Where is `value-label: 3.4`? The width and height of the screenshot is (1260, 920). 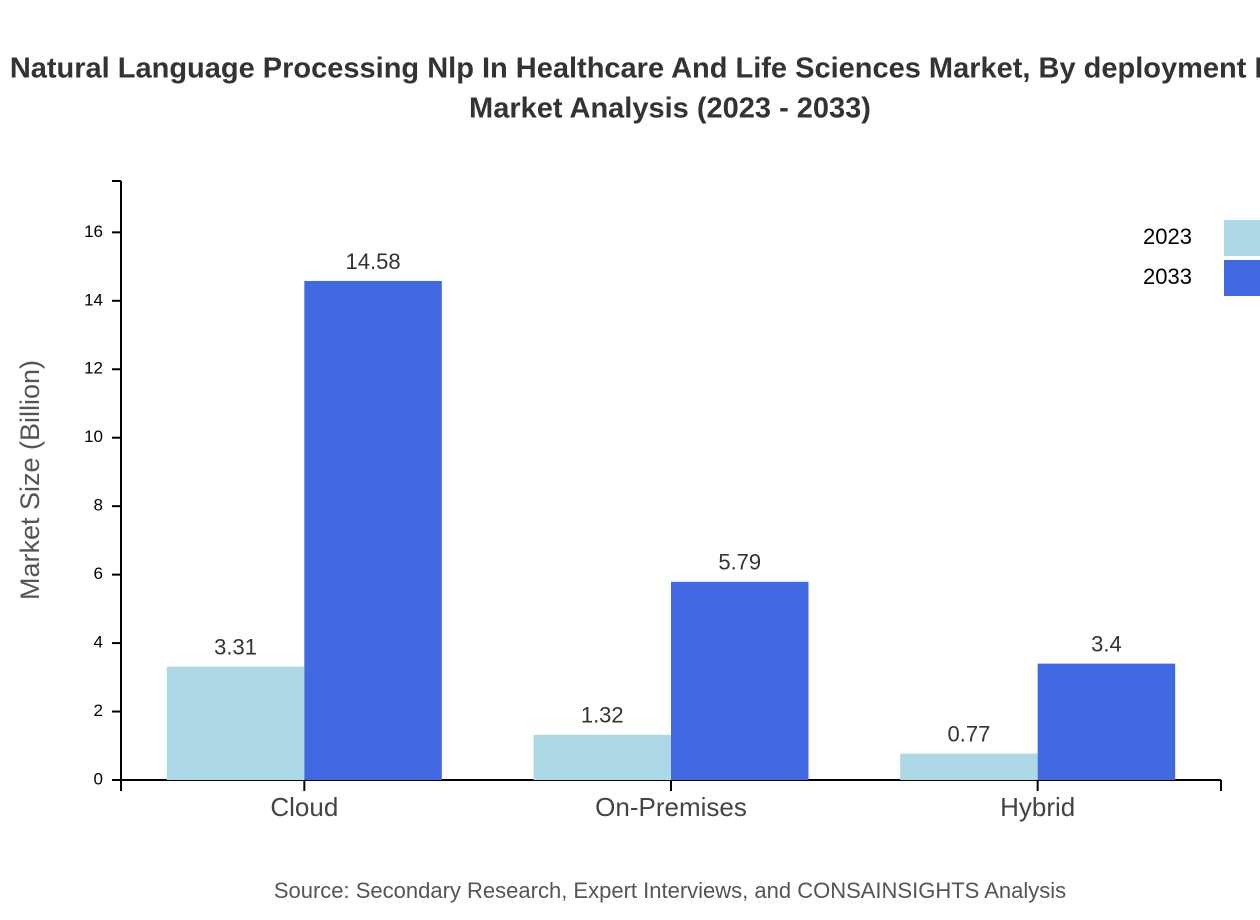 value-label: 3.4 is located at coordinates (1106, 643).